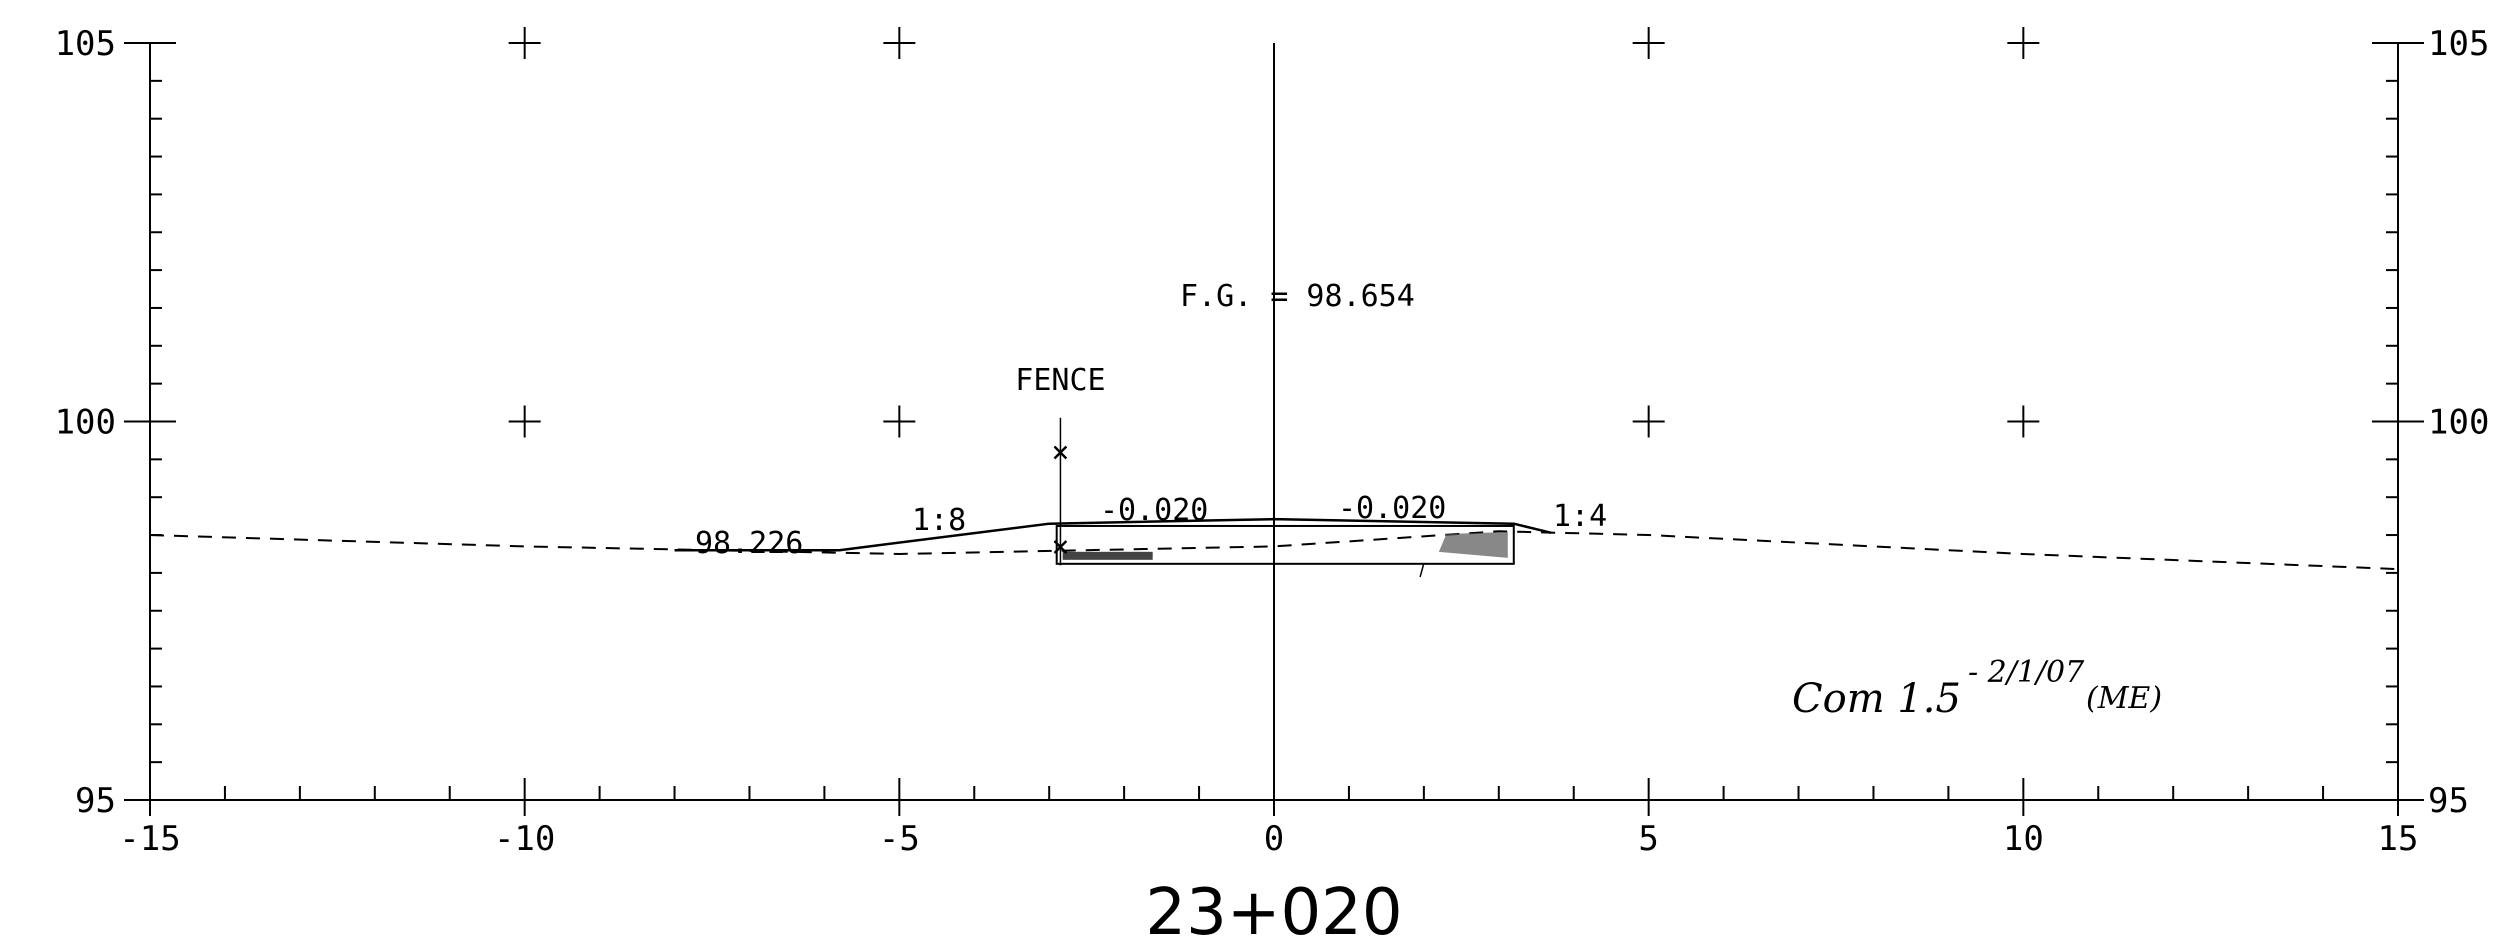 This screenshot has height=946, width=2496. I want to click on subgrade-hatch-right, so click(1473, 544).